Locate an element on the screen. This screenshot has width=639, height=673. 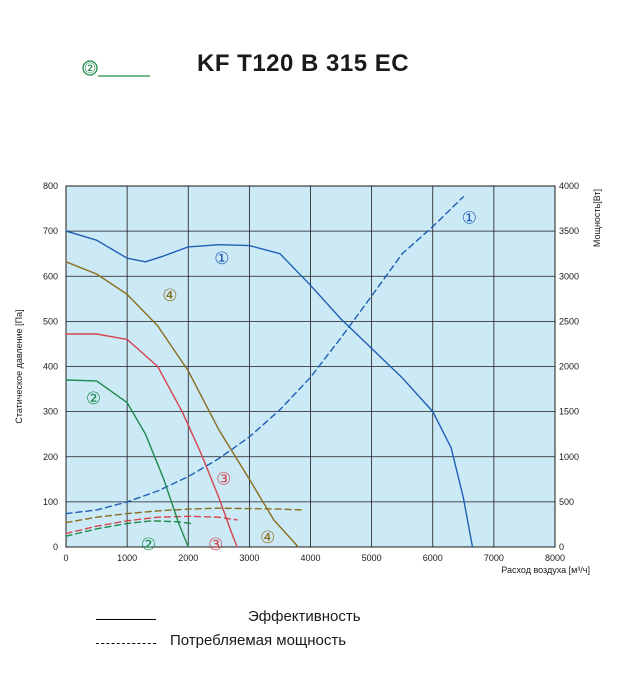
y2-tick-label: 0 is located at coordinates (561, 547).